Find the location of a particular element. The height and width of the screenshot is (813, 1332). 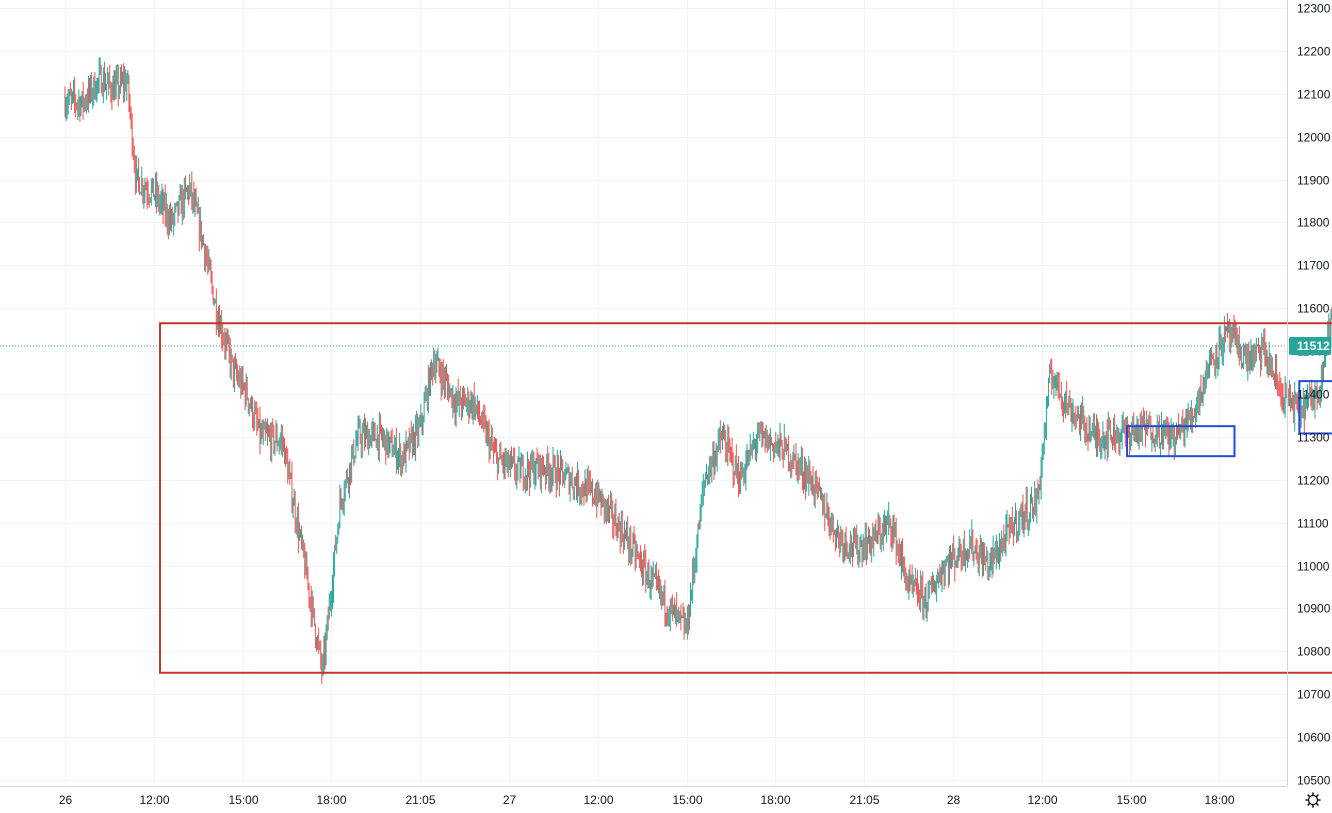

y-tick-label: 10700 is located at coordinates (1314, 695).